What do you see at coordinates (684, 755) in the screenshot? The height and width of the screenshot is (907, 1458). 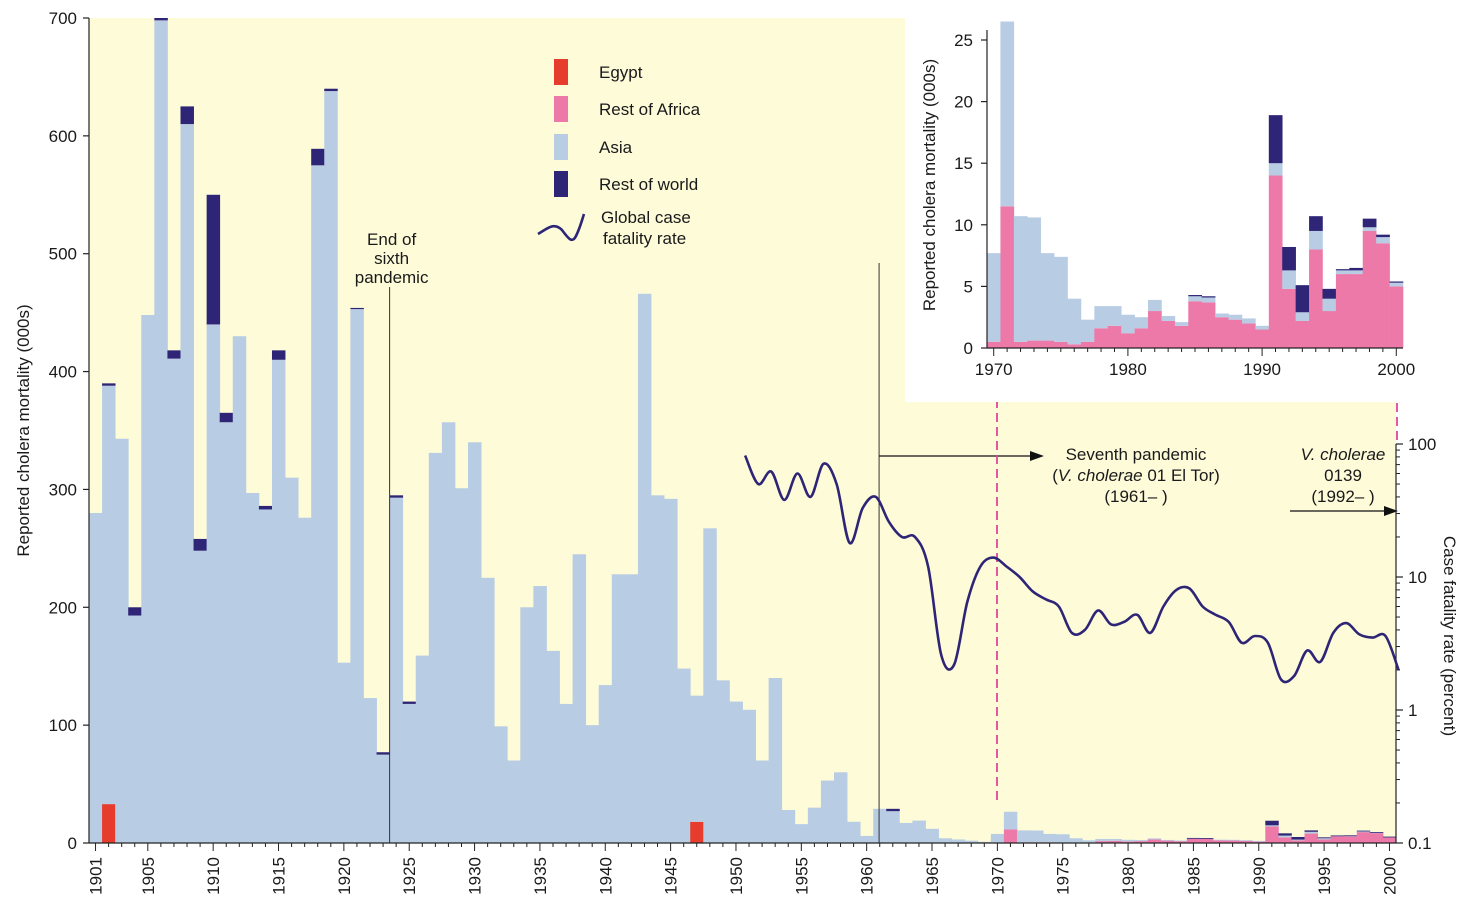 I see `bar-asia-1946` at bounding box center [684, 755].